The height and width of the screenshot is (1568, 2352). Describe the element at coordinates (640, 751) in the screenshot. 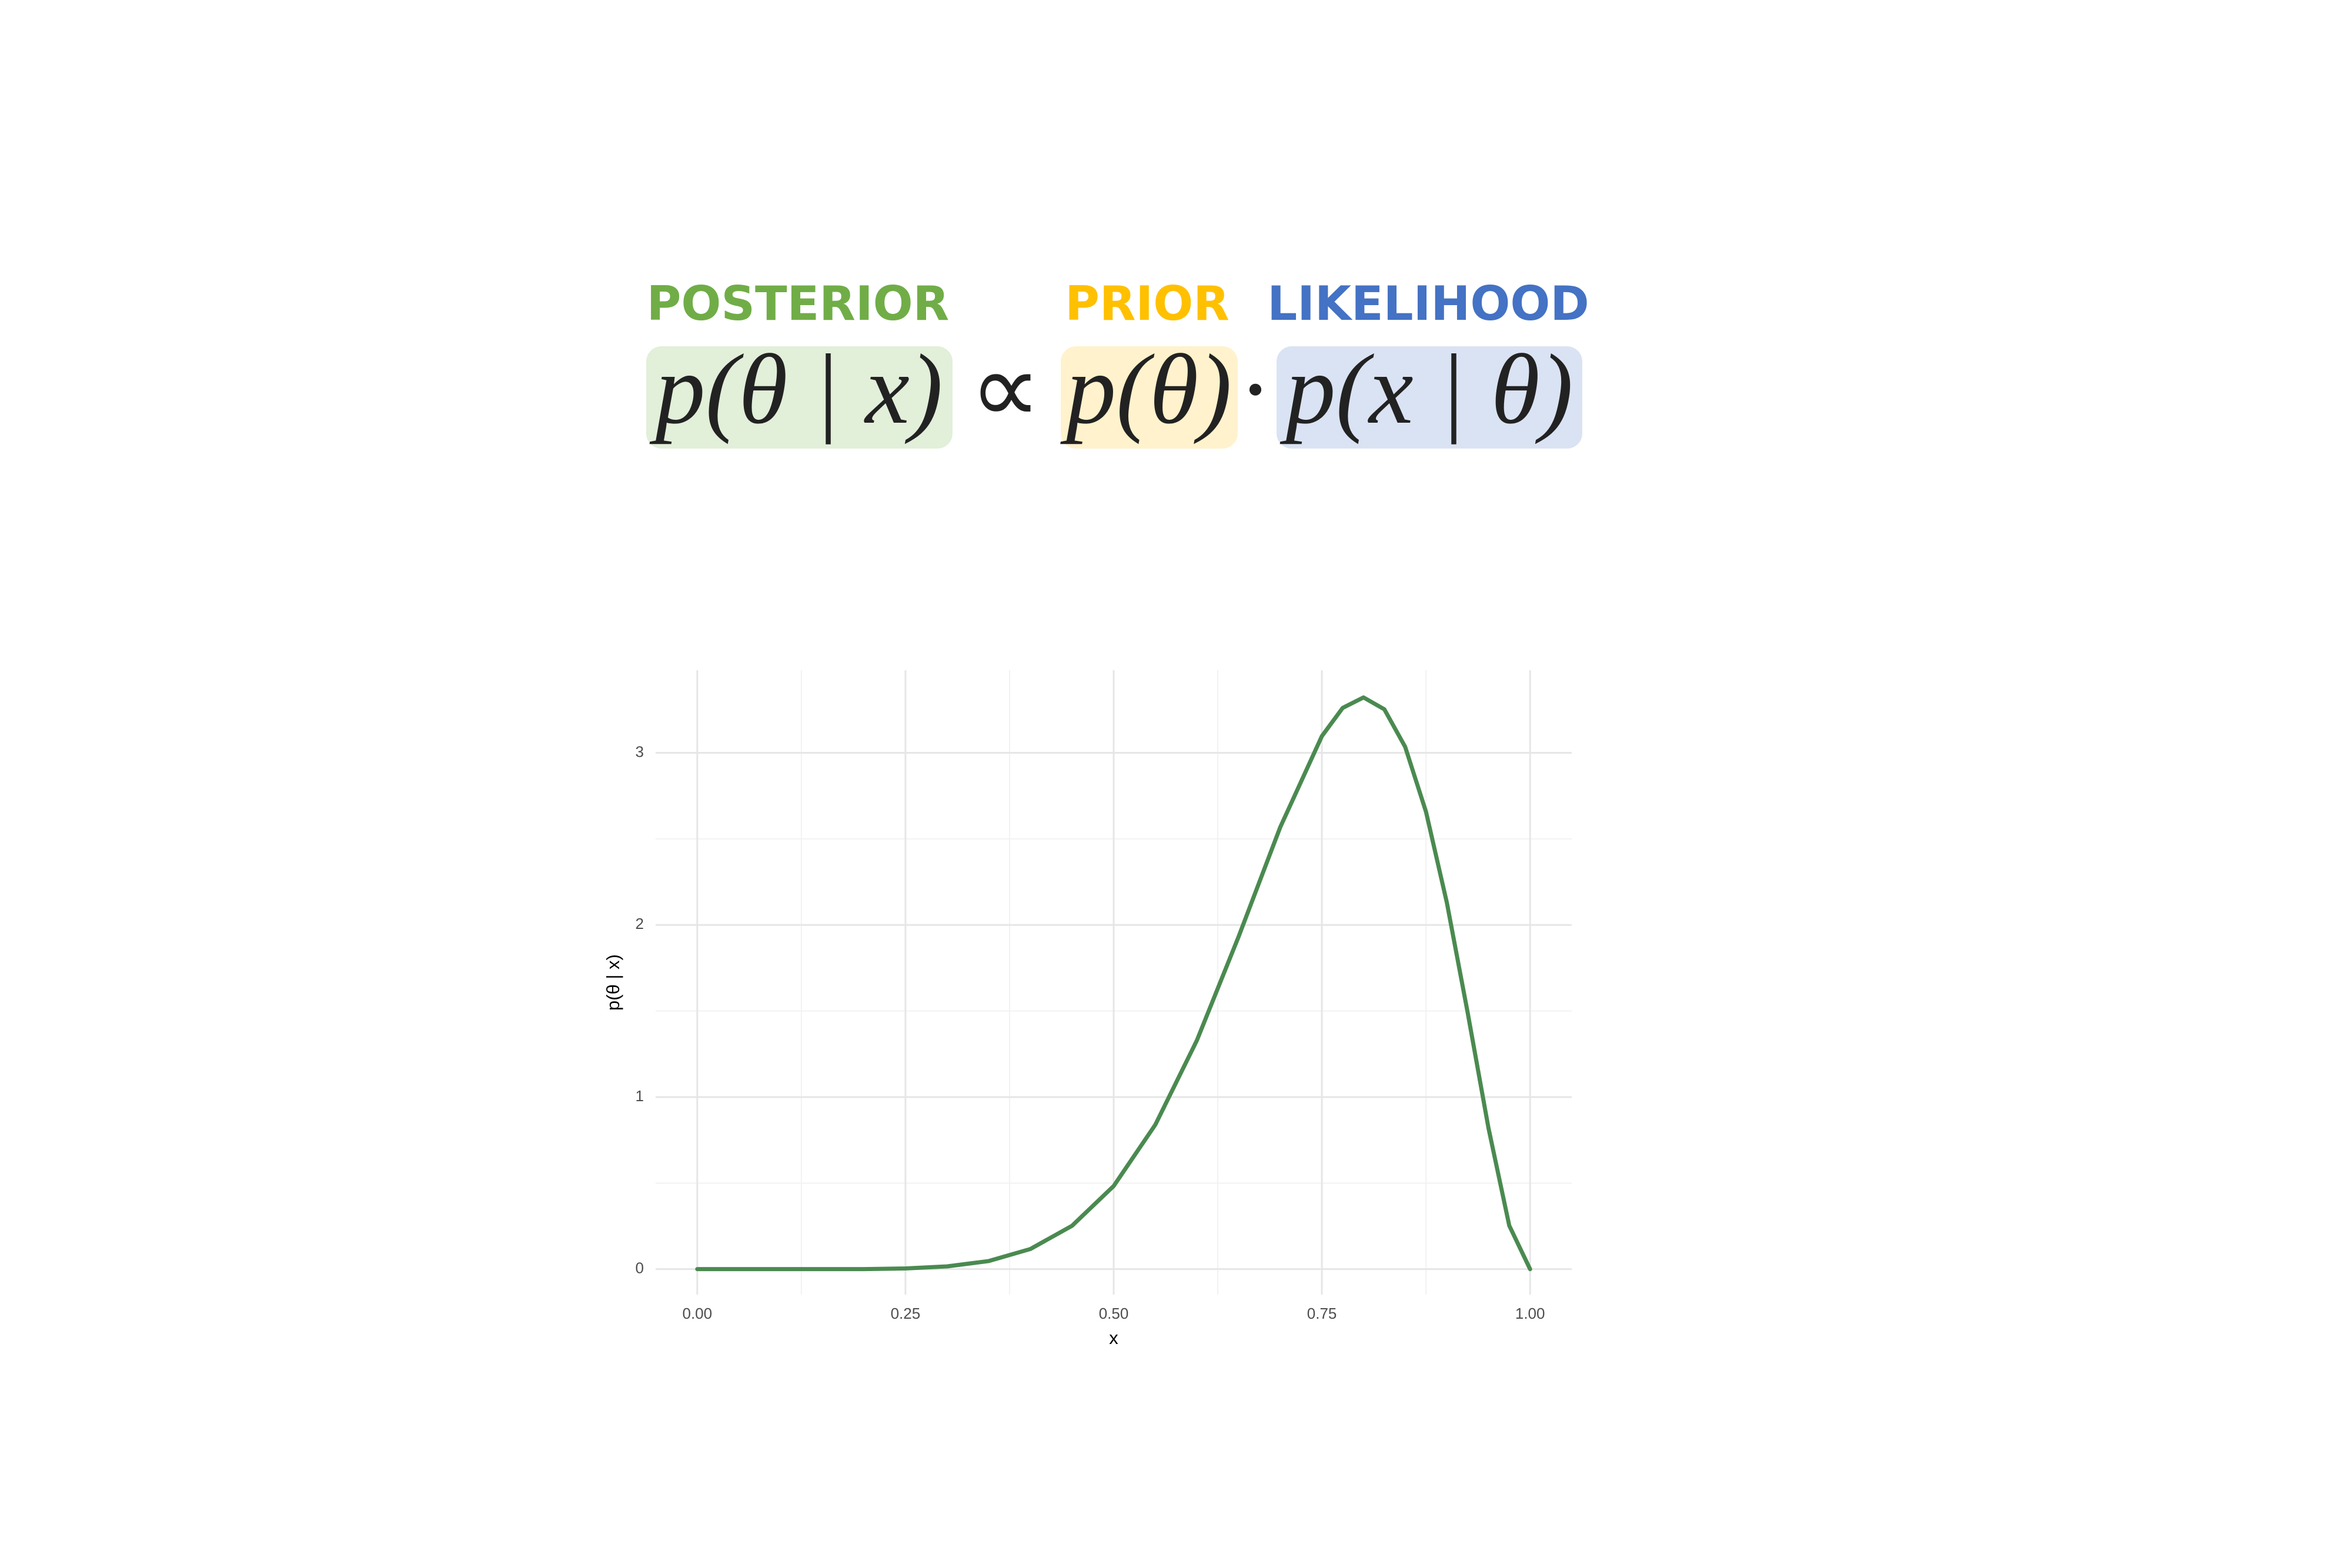

I see `y-tick-label: 3` at that location.